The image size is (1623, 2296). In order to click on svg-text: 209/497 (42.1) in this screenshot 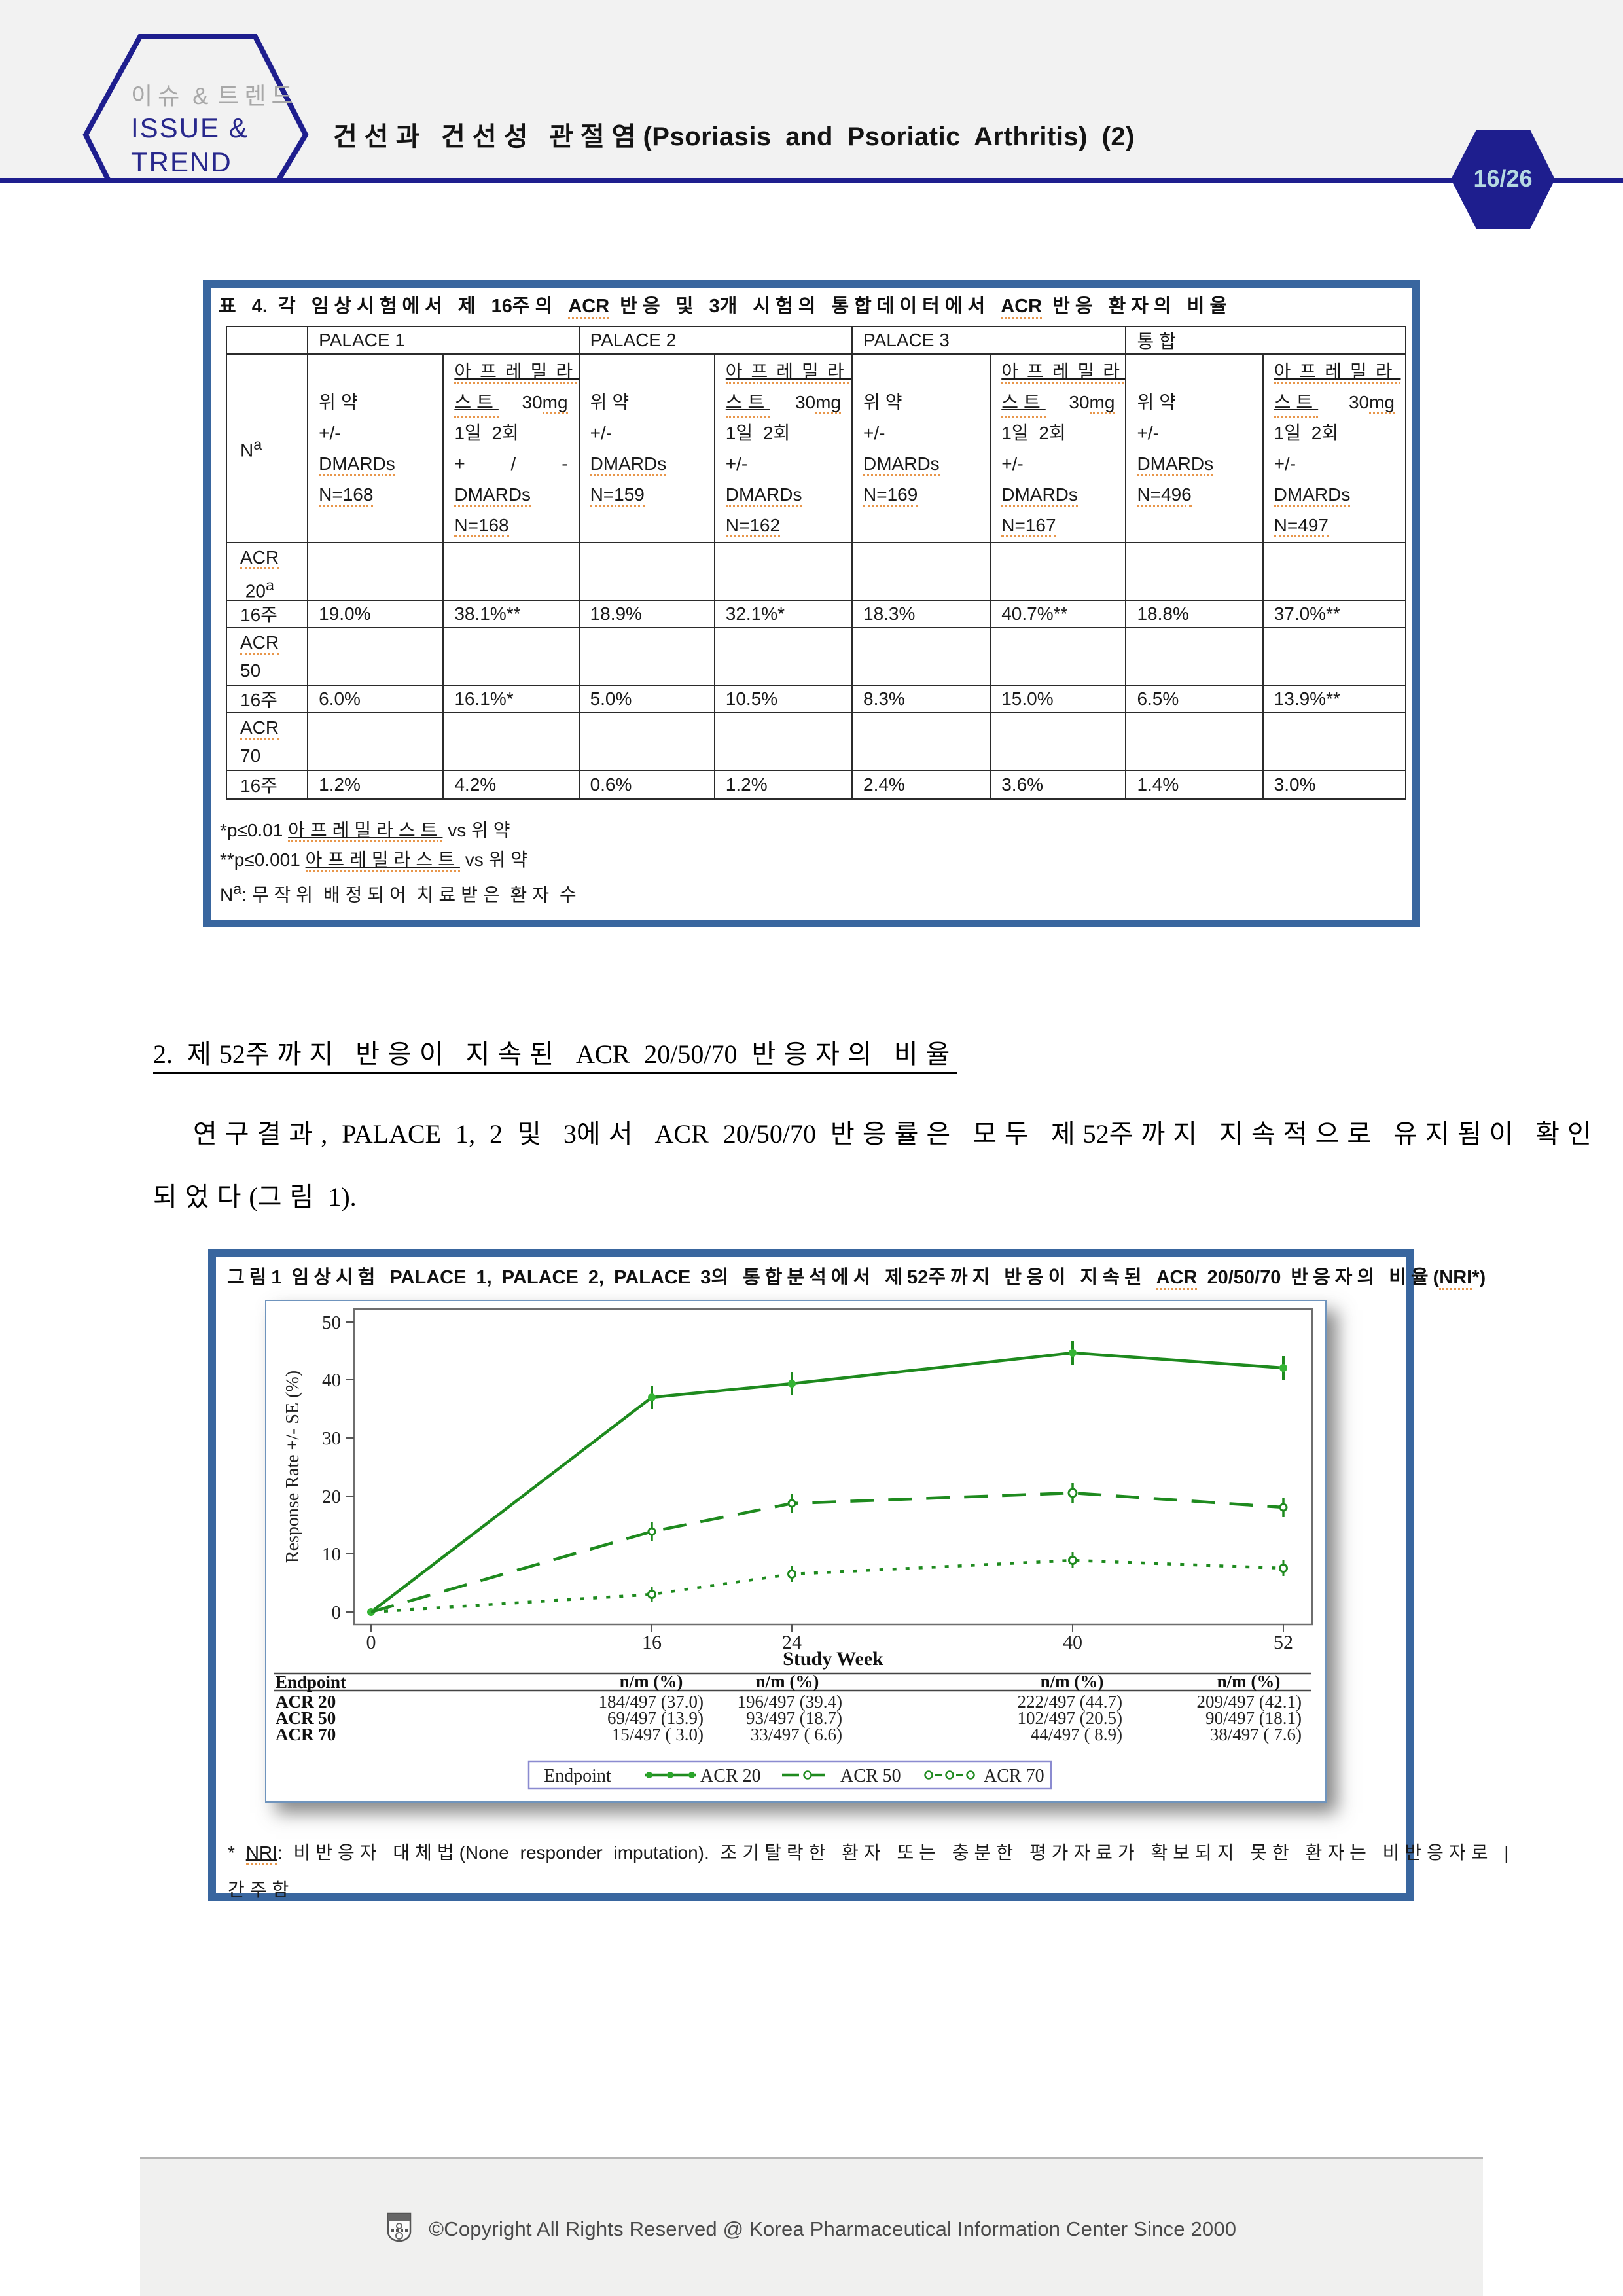, I will do `click(1249, 1702)`.